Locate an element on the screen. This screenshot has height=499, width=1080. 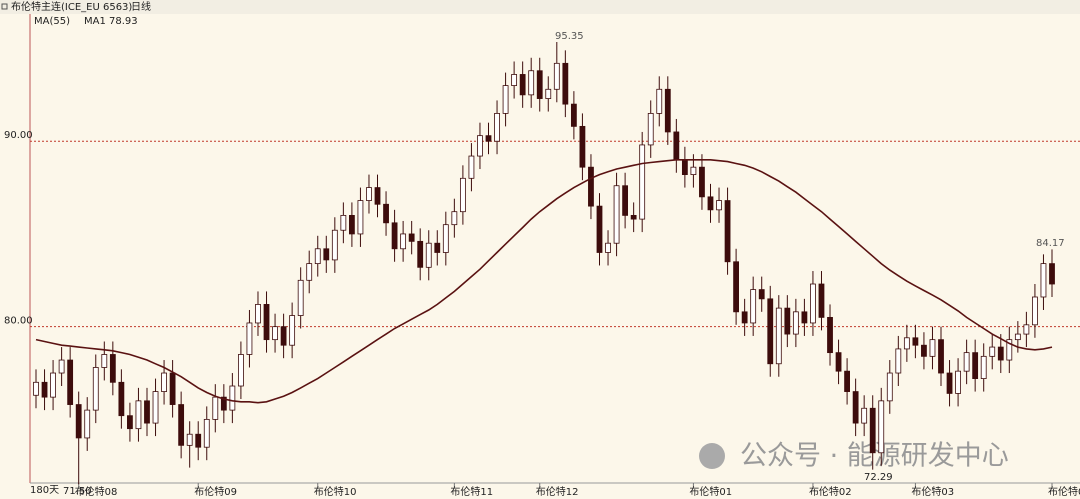
x-tick-label: 布伦特01 is located at coordinates (710, 491).